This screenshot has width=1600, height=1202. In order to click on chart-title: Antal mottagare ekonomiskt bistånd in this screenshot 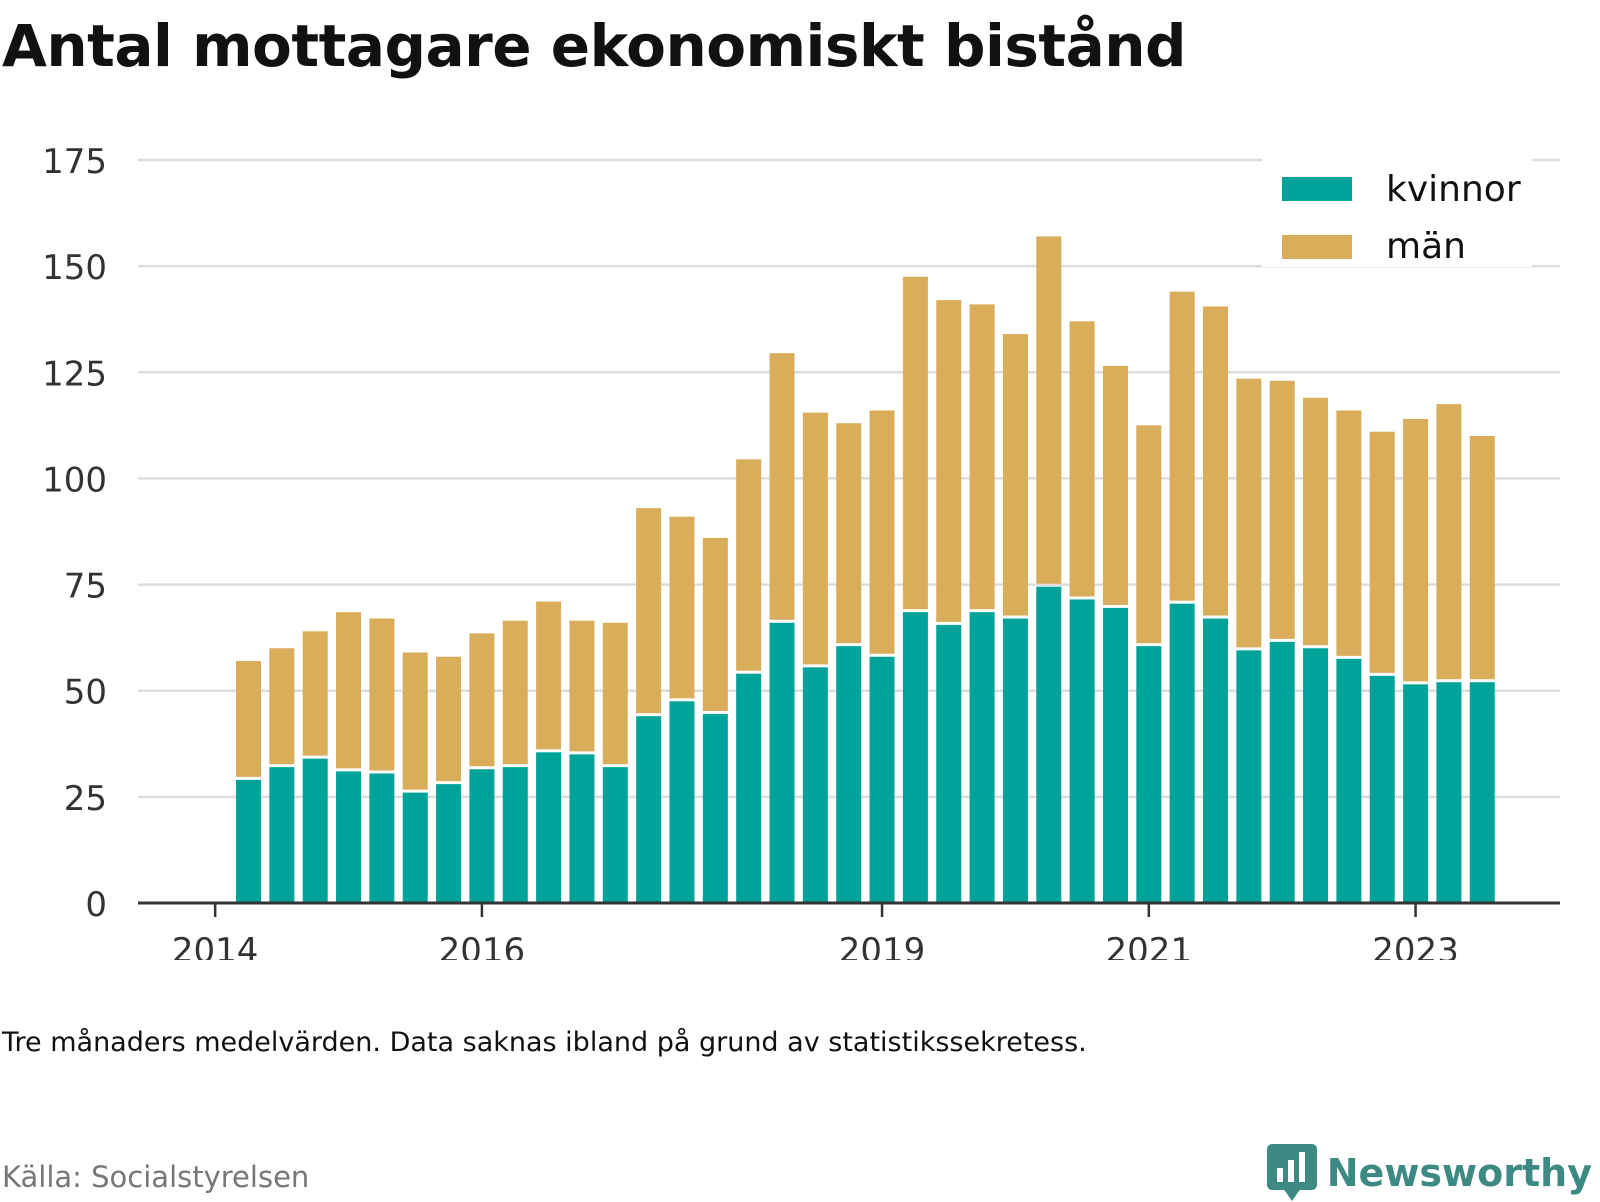, I will do `click(594, 46)`.